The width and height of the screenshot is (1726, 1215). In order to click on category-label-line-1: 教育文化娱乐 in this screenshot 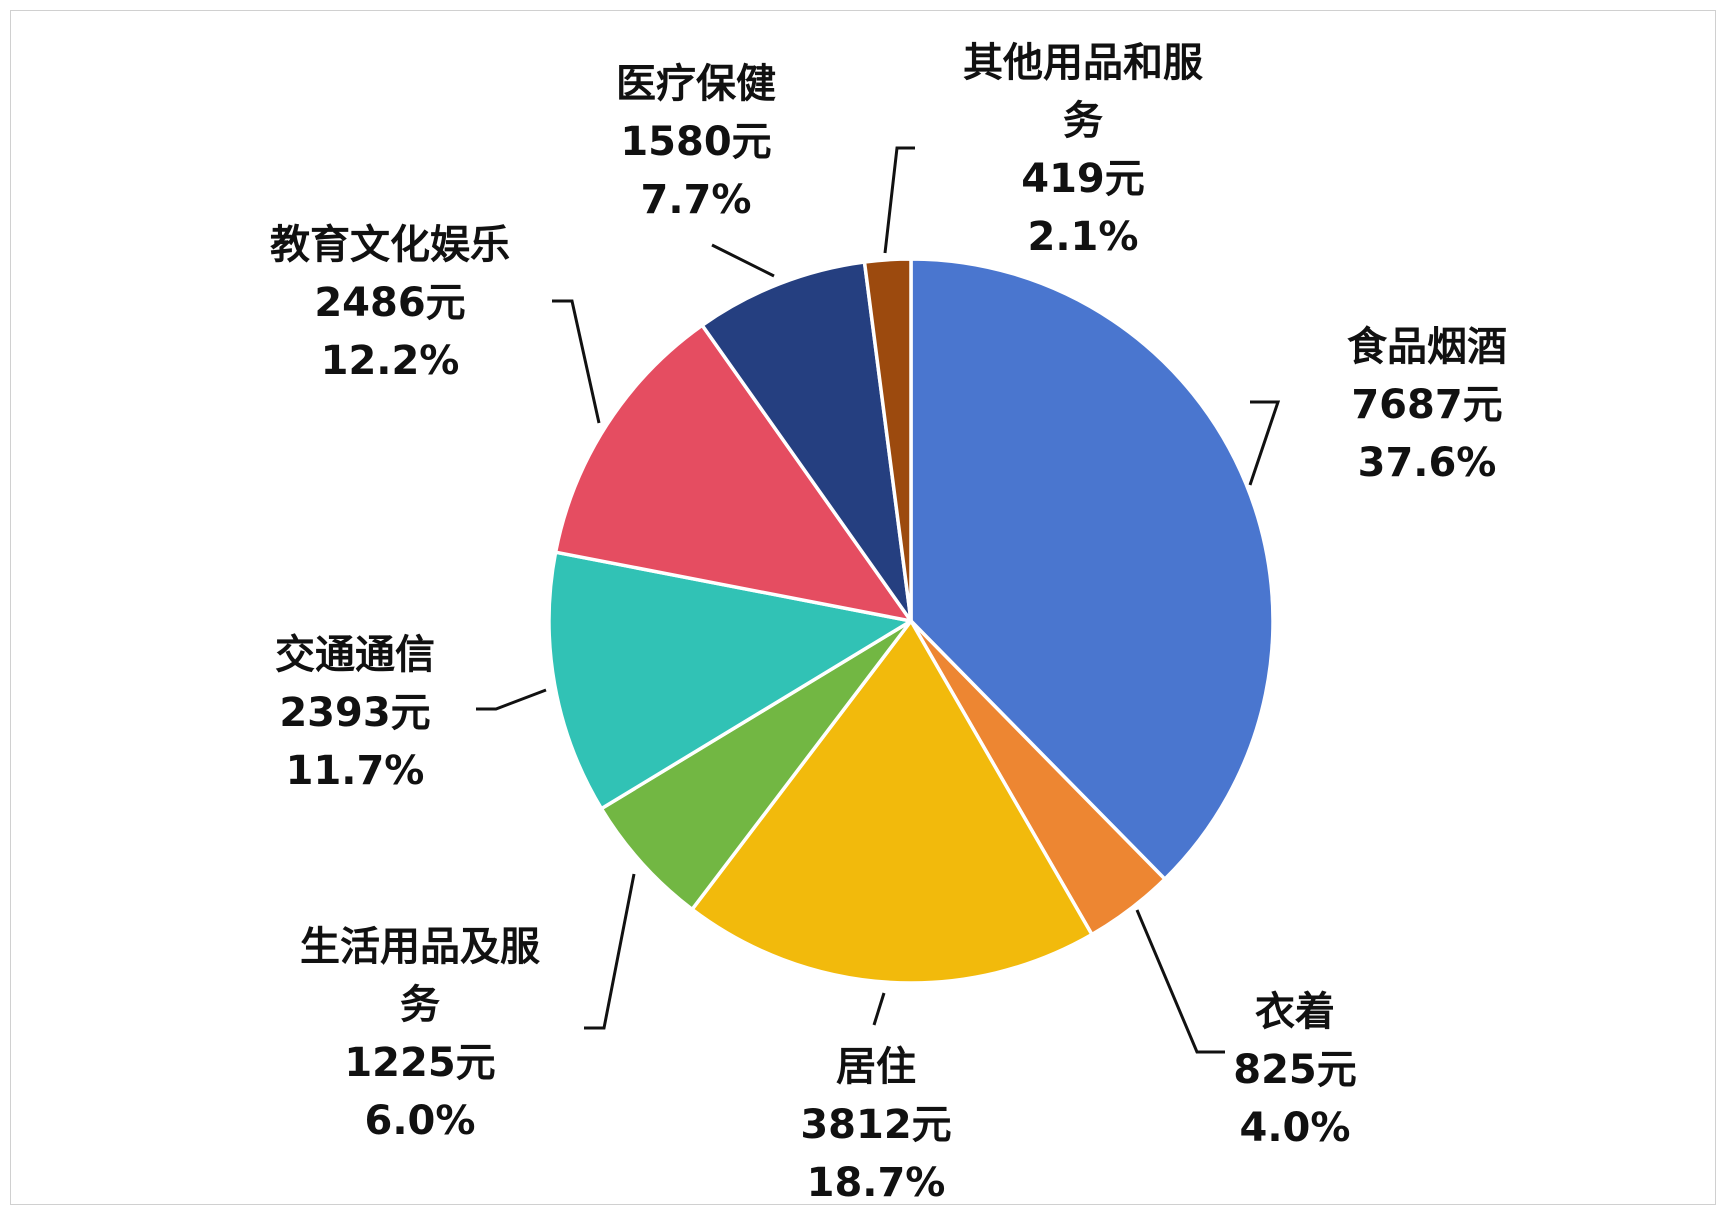, I will do `click(390, 245)`.